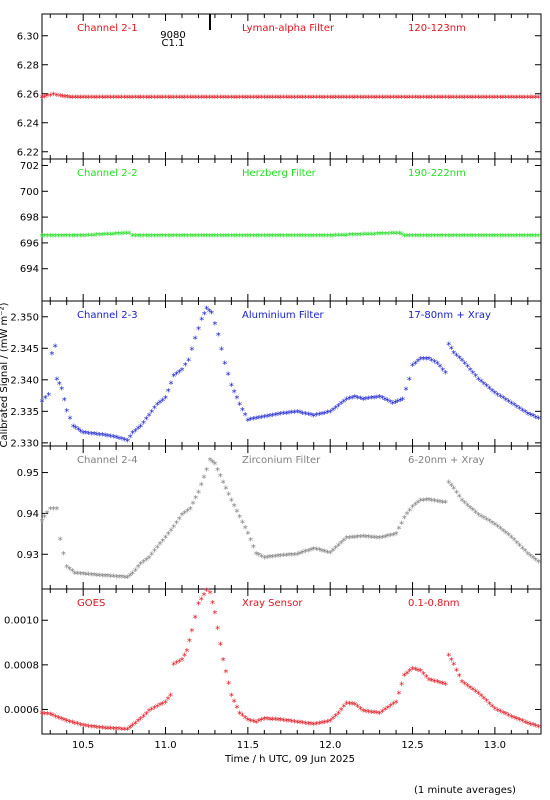  I want to click on y-tick-label: 0.95, so click(28, 473).